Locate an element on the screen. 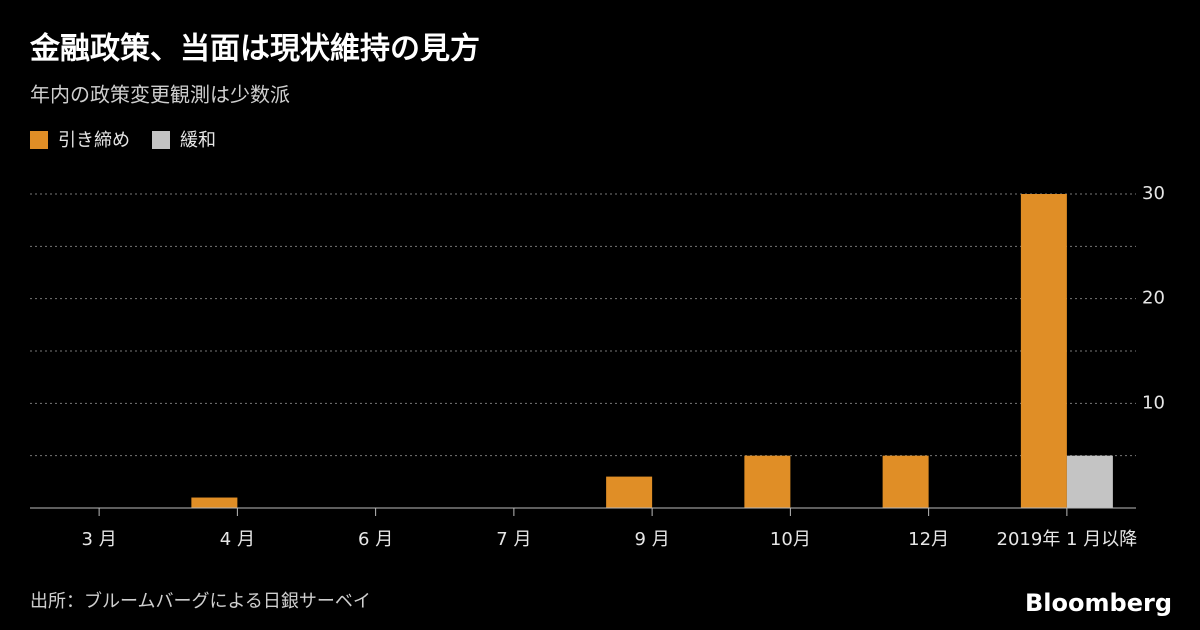 The image size is (1200, 630). x-tick-label: 2019年 1 月以降 is located at coordinates (1067, 539).